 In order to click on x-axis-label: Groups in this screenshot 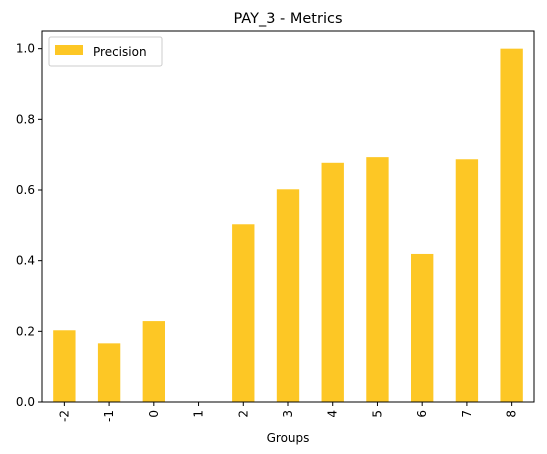, I will do `click(288, 438)`.